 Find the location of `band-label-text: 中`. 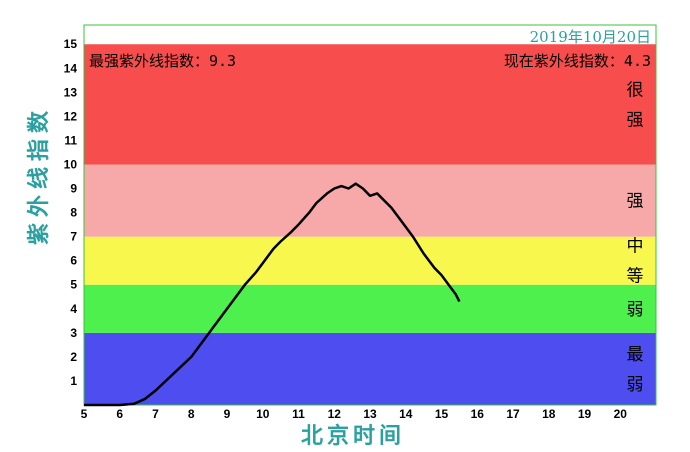

band-label-text: 中 is located at coordinates (635, 247).